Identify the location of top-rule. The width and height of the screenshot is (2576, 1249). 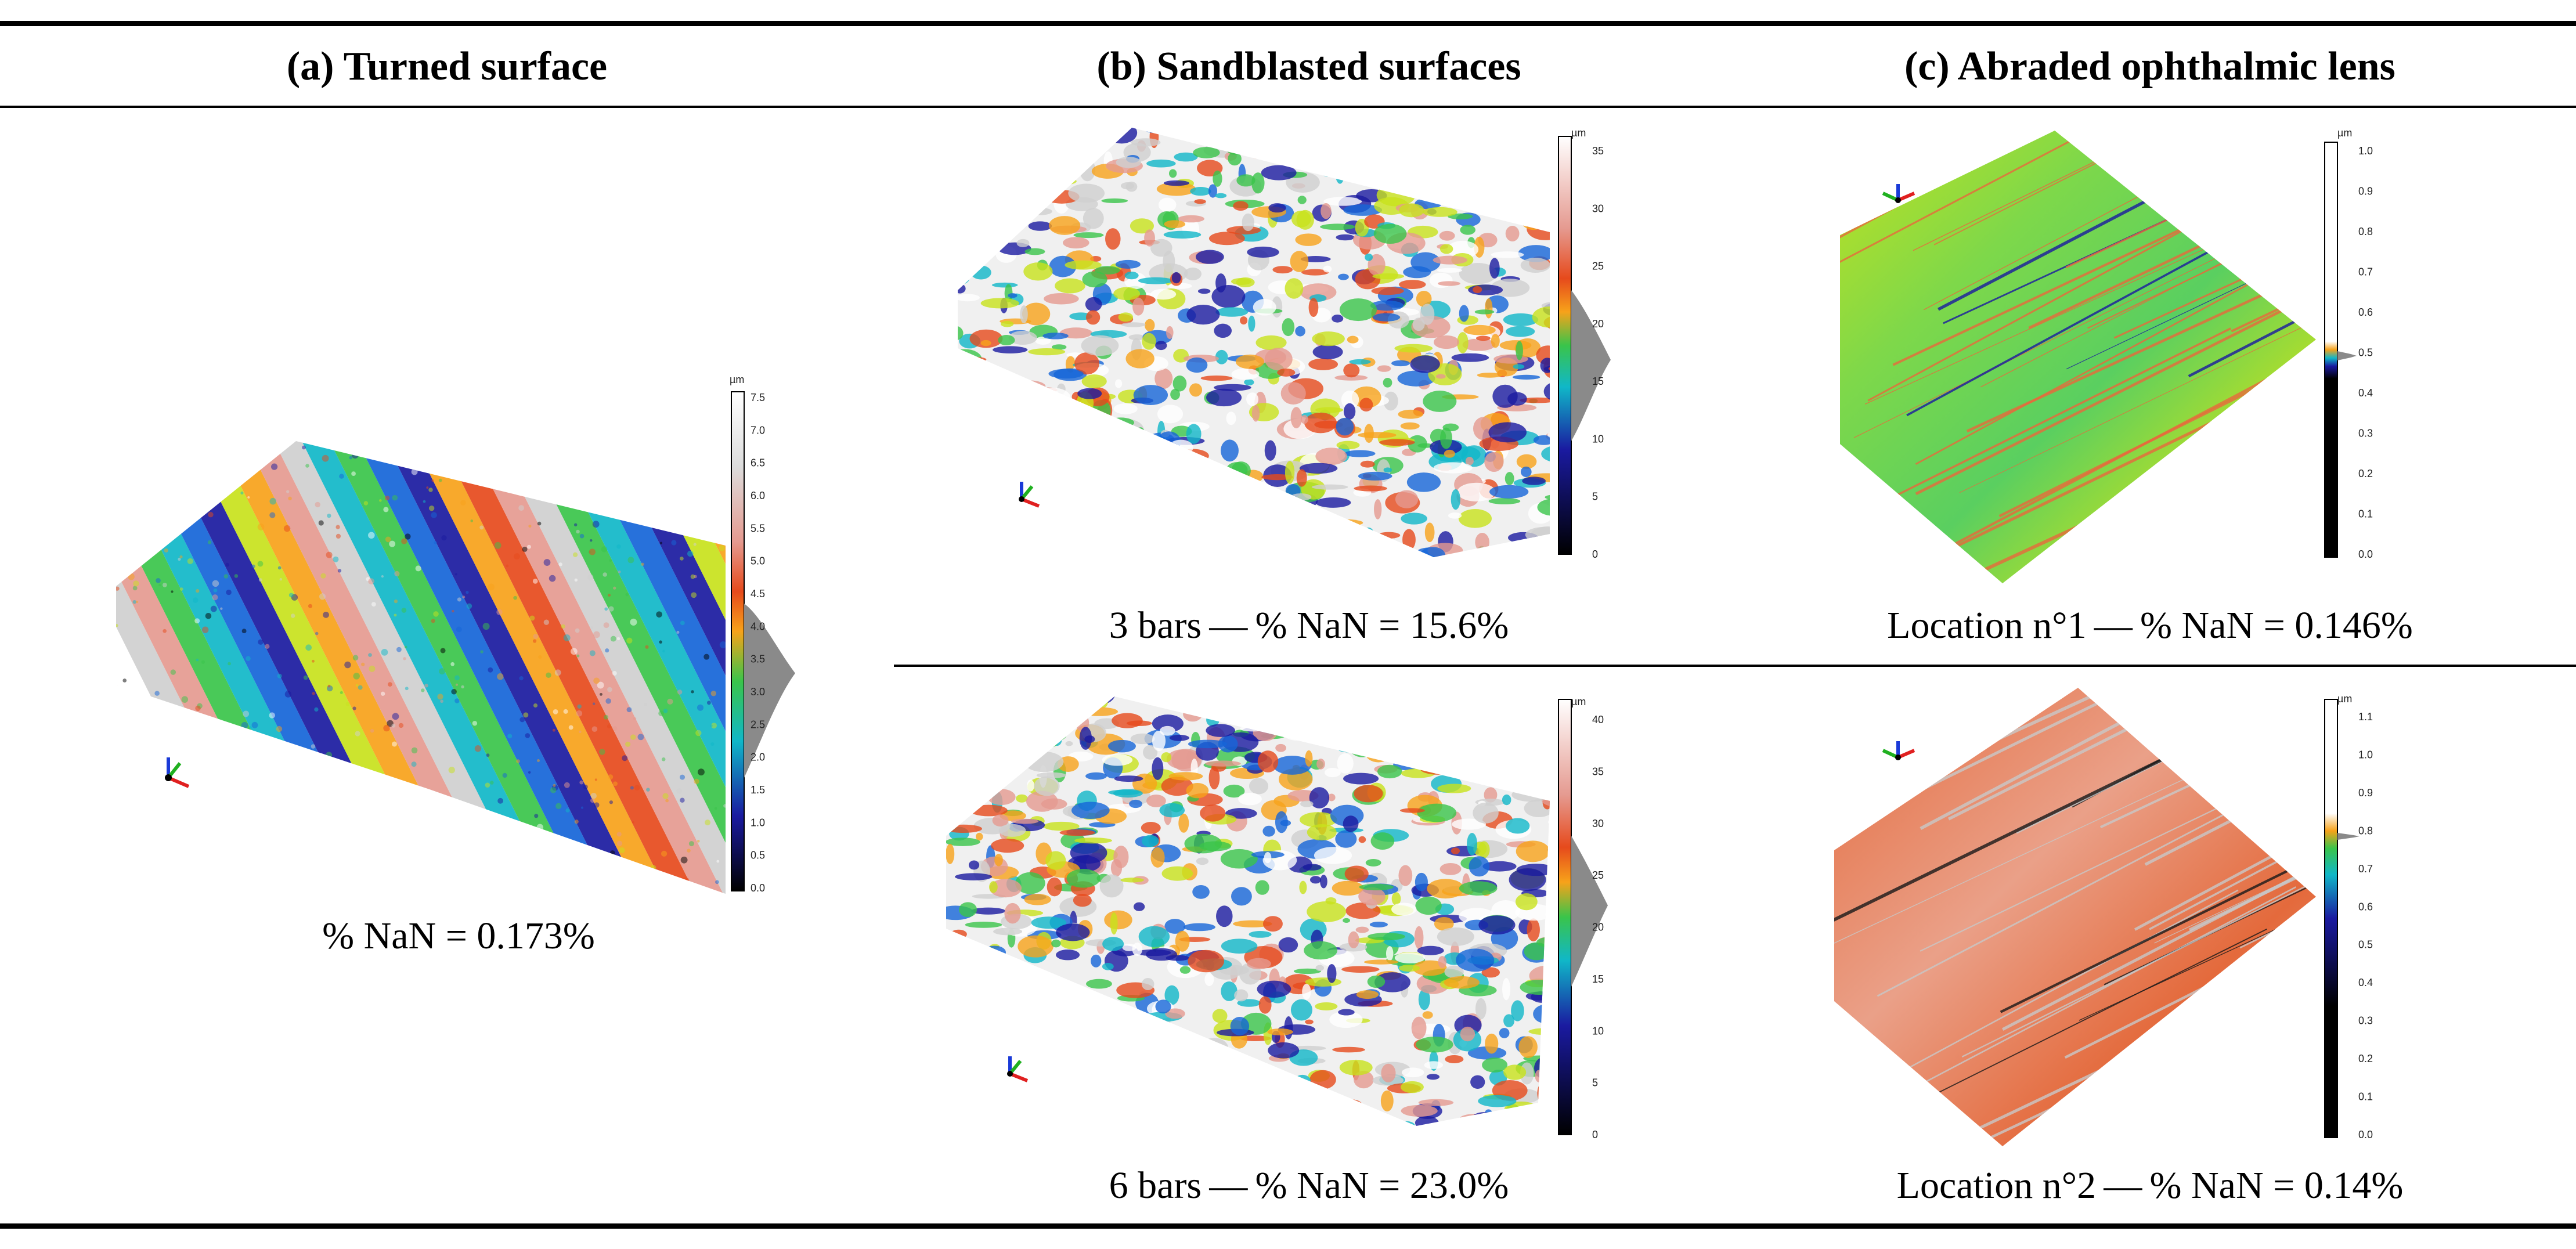
(1288, 23).